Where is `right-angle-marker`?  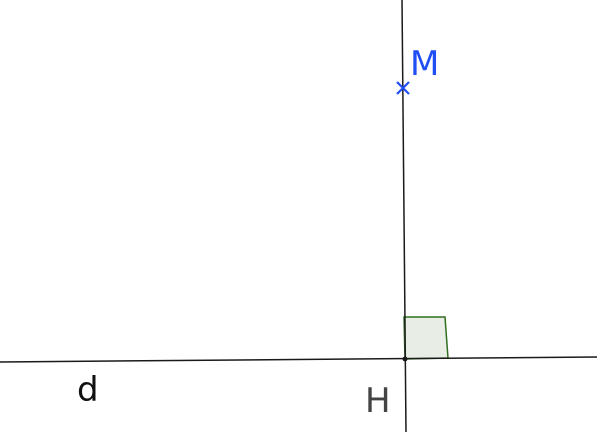 right-angle-marker is located at coordinates (426, 338).